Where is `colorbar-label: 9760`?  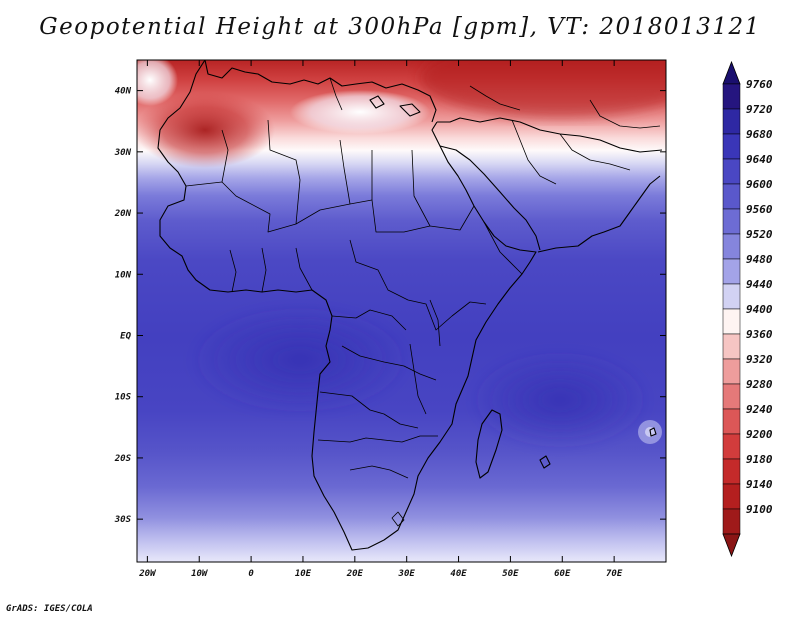 colorbar-label: 9760 is located at coordinates (759, 84).